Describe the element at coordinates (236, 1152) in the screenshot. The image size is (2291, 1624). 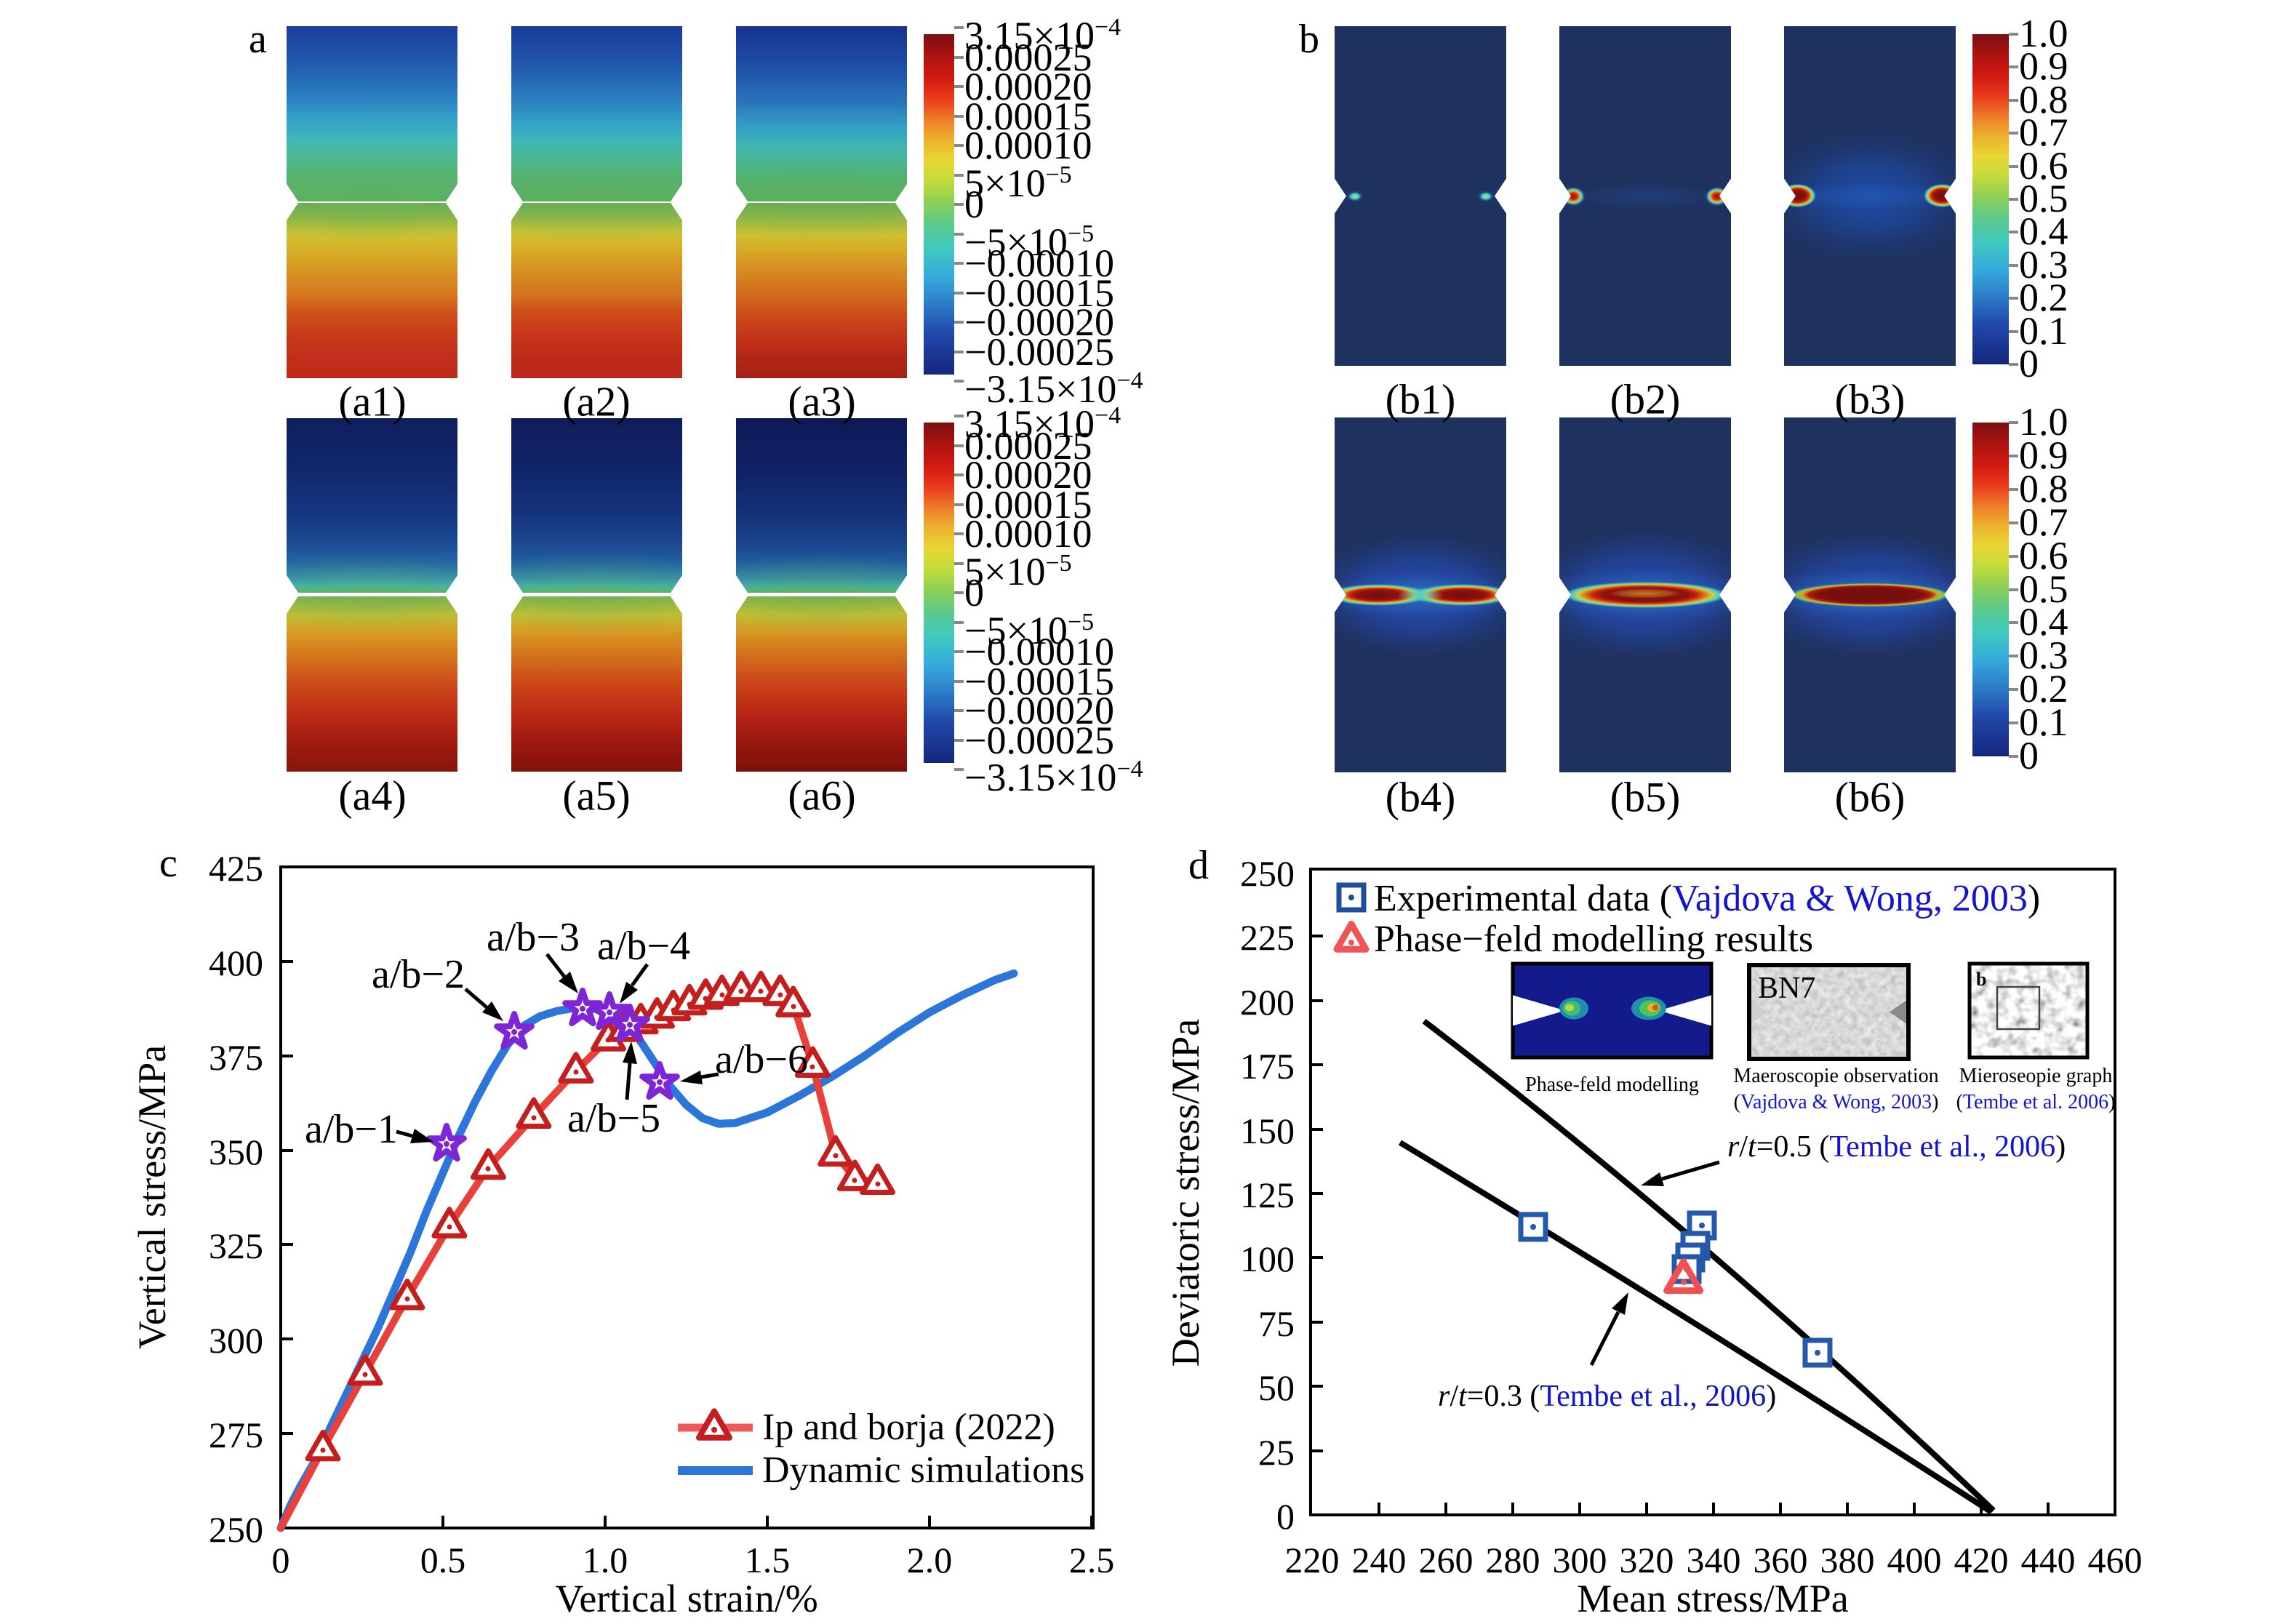
I see `svg-text: 350` at that location.